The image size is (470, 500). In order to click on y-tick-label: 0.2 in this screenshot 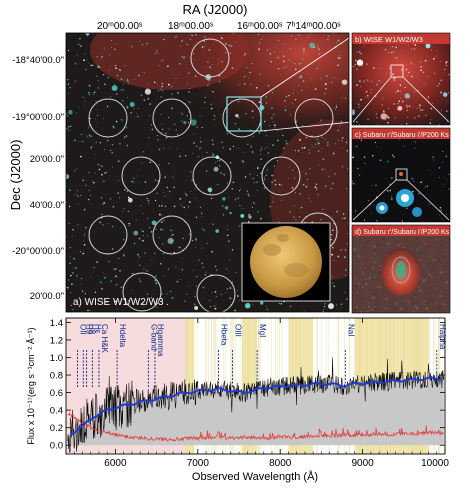, I will do `click(56, 428)`.